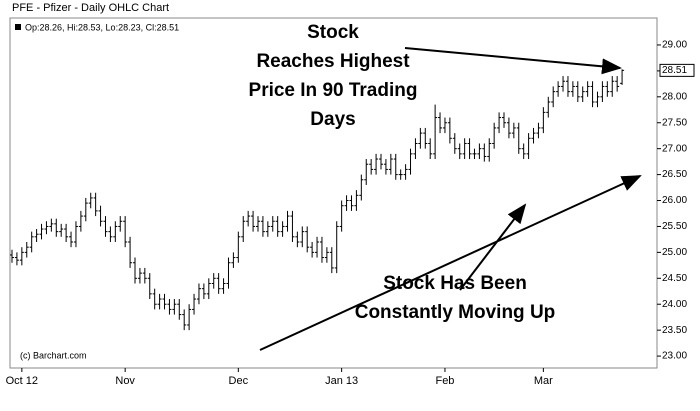 The image size is (700, 411). I want to click on annotation: Reaches Highest, so click(333, 61).